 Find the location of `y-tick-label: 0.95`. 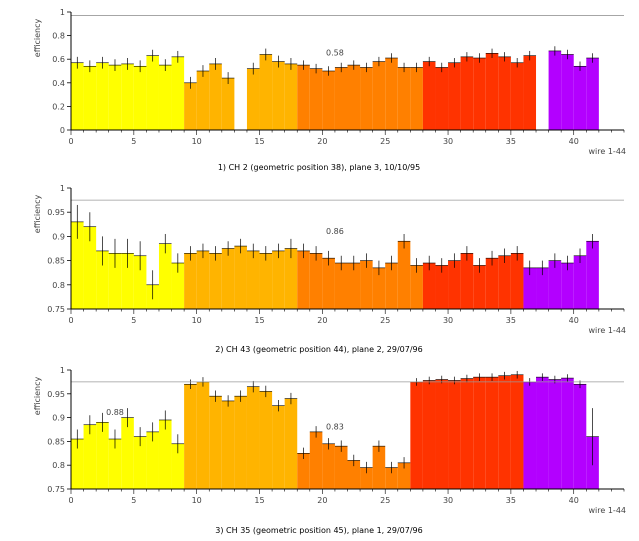

y-tick-label: 0.95 is located at coordinates (56, 394).